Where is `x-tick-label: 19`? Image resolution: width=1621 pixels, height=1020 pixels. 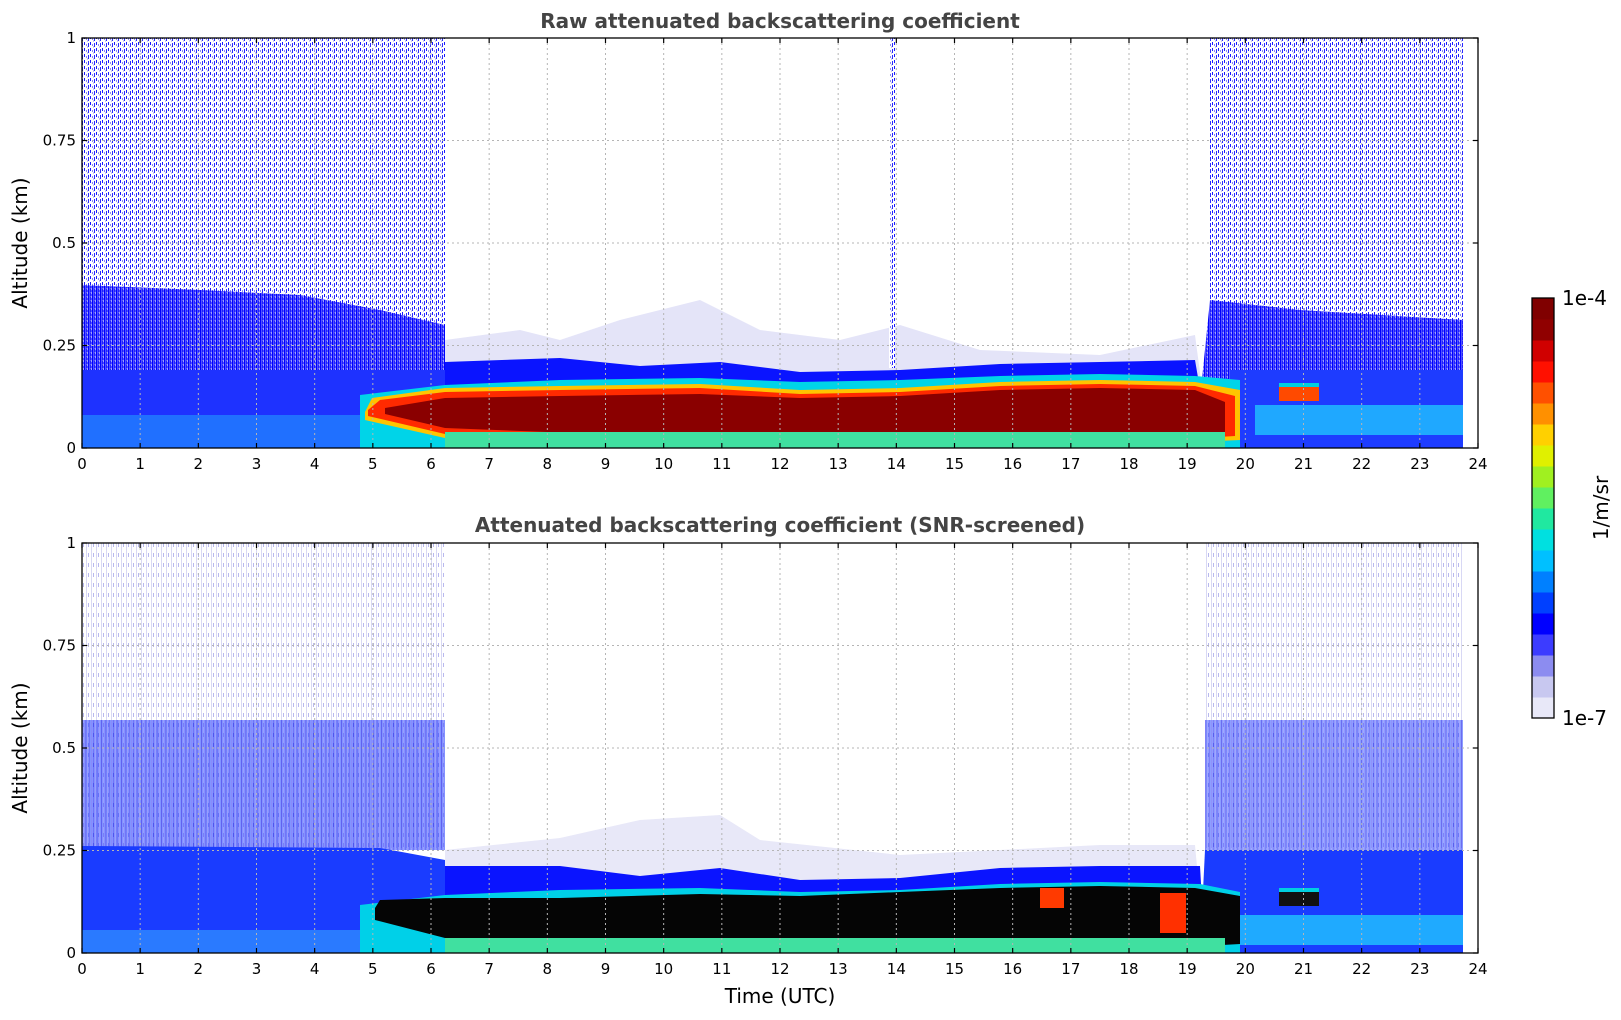
x-tick-label: 19 is located at coordinates (1187, 969).